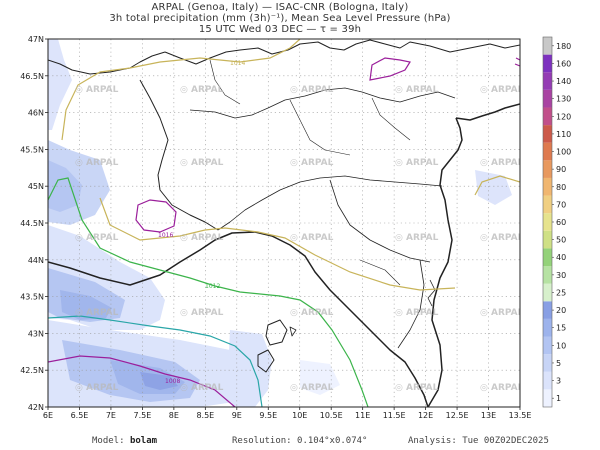 This screenshot has height=450, width=600. What do you see at coordinates (237, 63) in the screenshot?
I see `isobar-label-1014: 1014` at bounding box center [237, 63].